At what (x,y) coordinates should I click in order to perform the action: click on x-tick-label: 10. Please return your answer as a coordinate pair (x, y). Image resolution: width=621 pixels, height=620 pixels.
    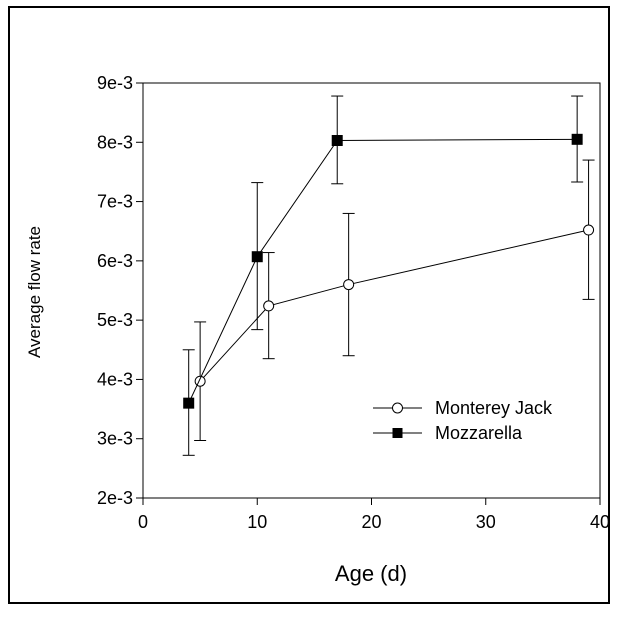
    Looking at the image, I should click on (257, 522).